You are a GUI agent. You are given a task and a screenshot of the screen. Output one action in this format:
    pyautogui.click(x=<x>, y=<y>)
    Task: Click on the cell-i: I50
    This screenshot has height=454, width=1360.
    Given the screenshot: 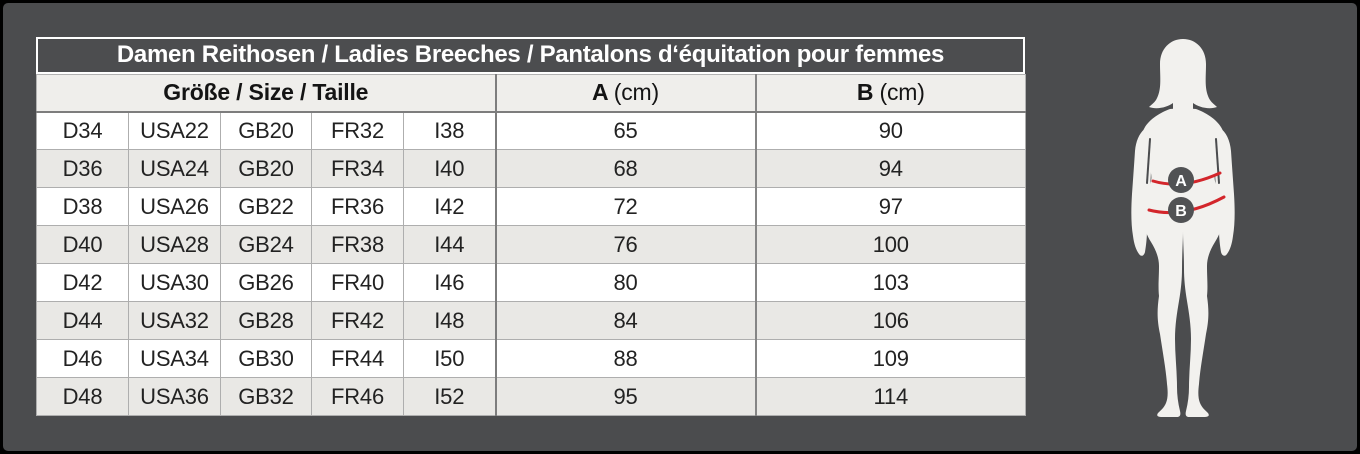 What is the action you would take?
    pyautogui.click(x=449, y=358)
    